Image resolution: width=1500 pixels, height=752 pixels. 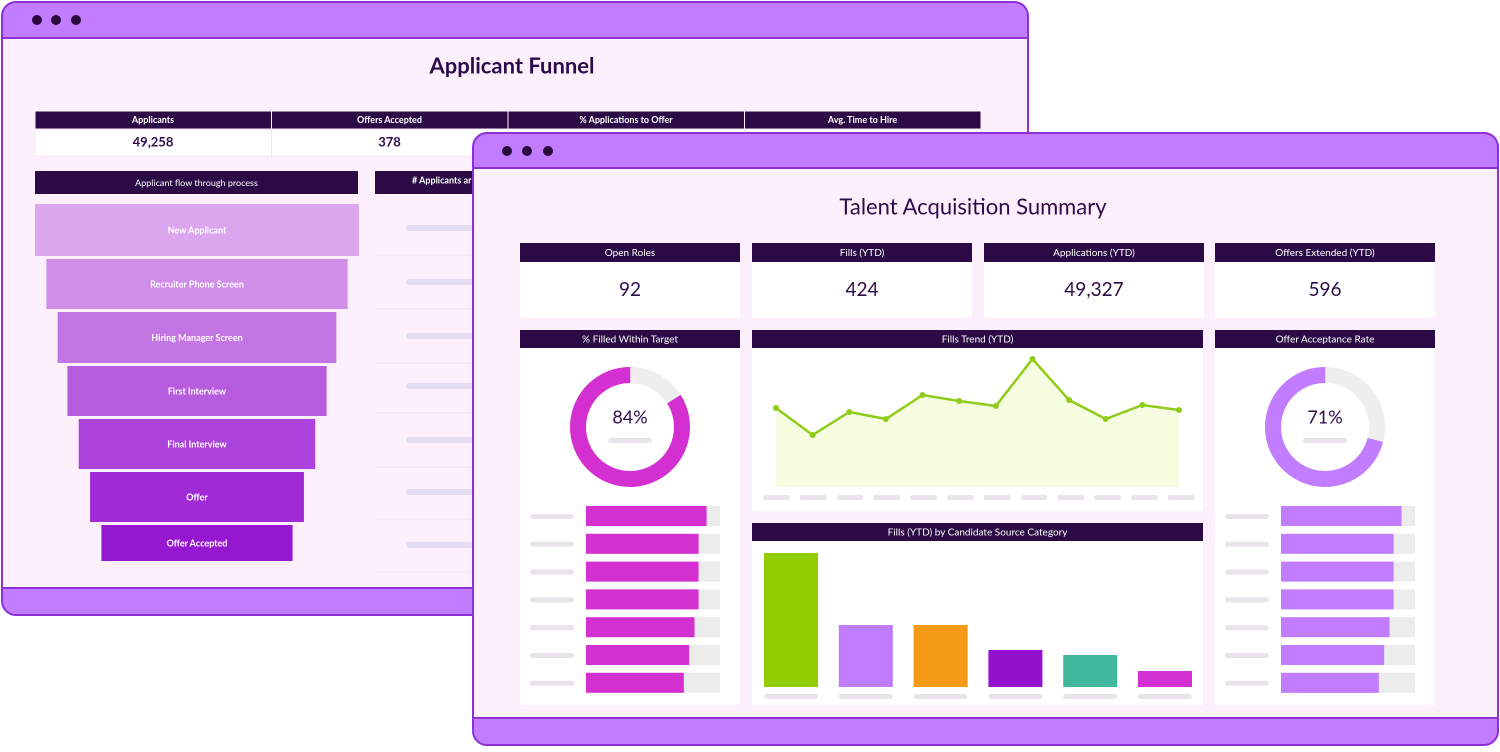 I want to click on panel-title: Open Roles, so click(x=630, y=253).